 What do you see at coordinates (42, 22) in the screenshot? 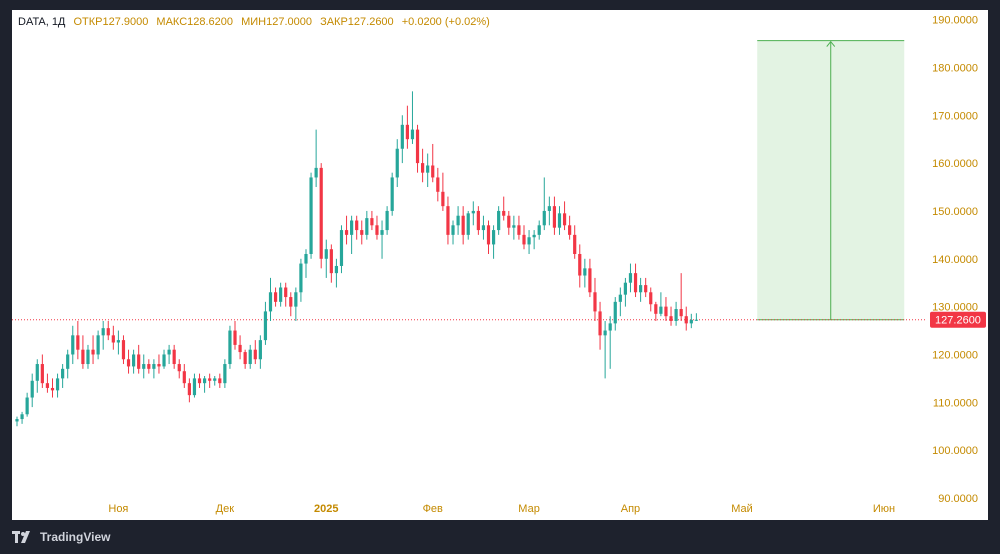
I see `legend-symbol: DATA, 1Д` at bounding box center [42, 22].